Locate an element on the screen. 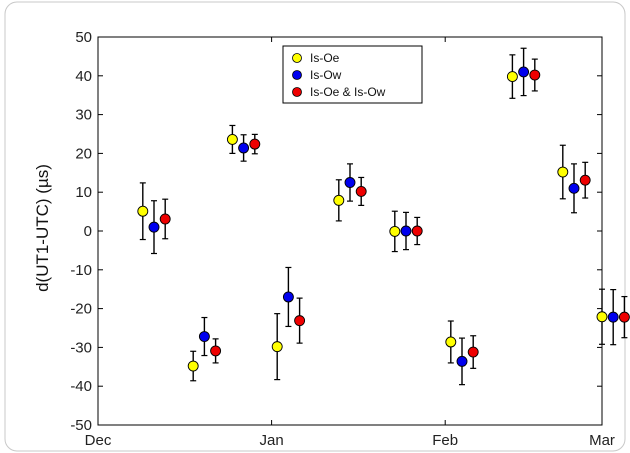 The image size is (630, 453). y-tick-label: -40 is located at coordinates (81, 386).